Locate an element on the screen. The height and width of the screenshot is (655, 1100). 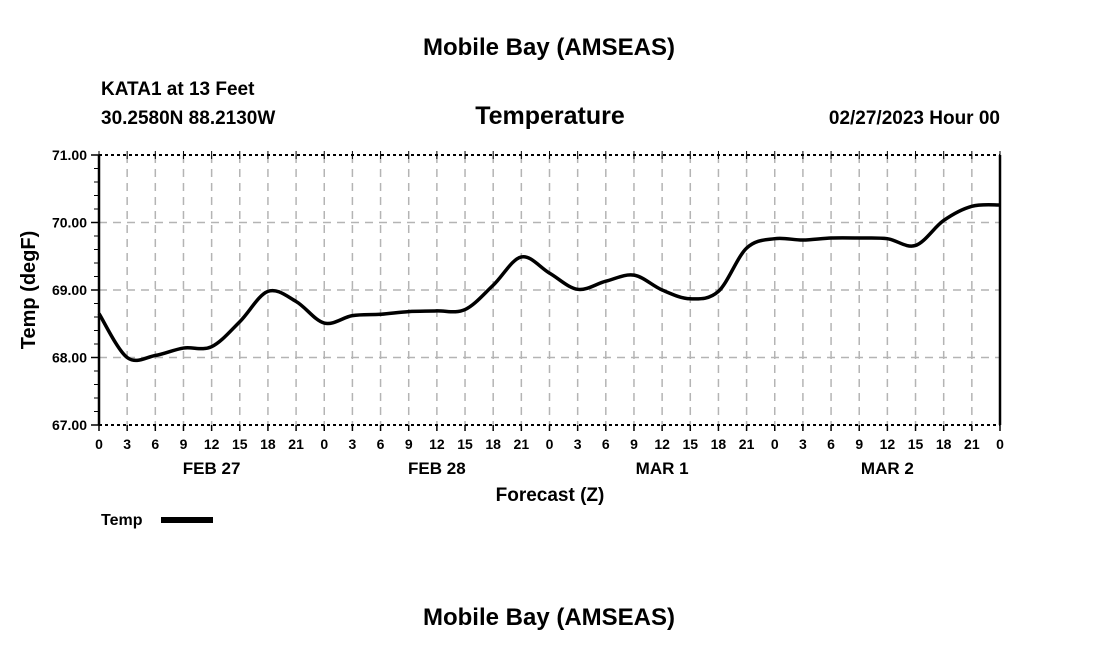
chart-title: Temperature is located at coordinates (550, 116).